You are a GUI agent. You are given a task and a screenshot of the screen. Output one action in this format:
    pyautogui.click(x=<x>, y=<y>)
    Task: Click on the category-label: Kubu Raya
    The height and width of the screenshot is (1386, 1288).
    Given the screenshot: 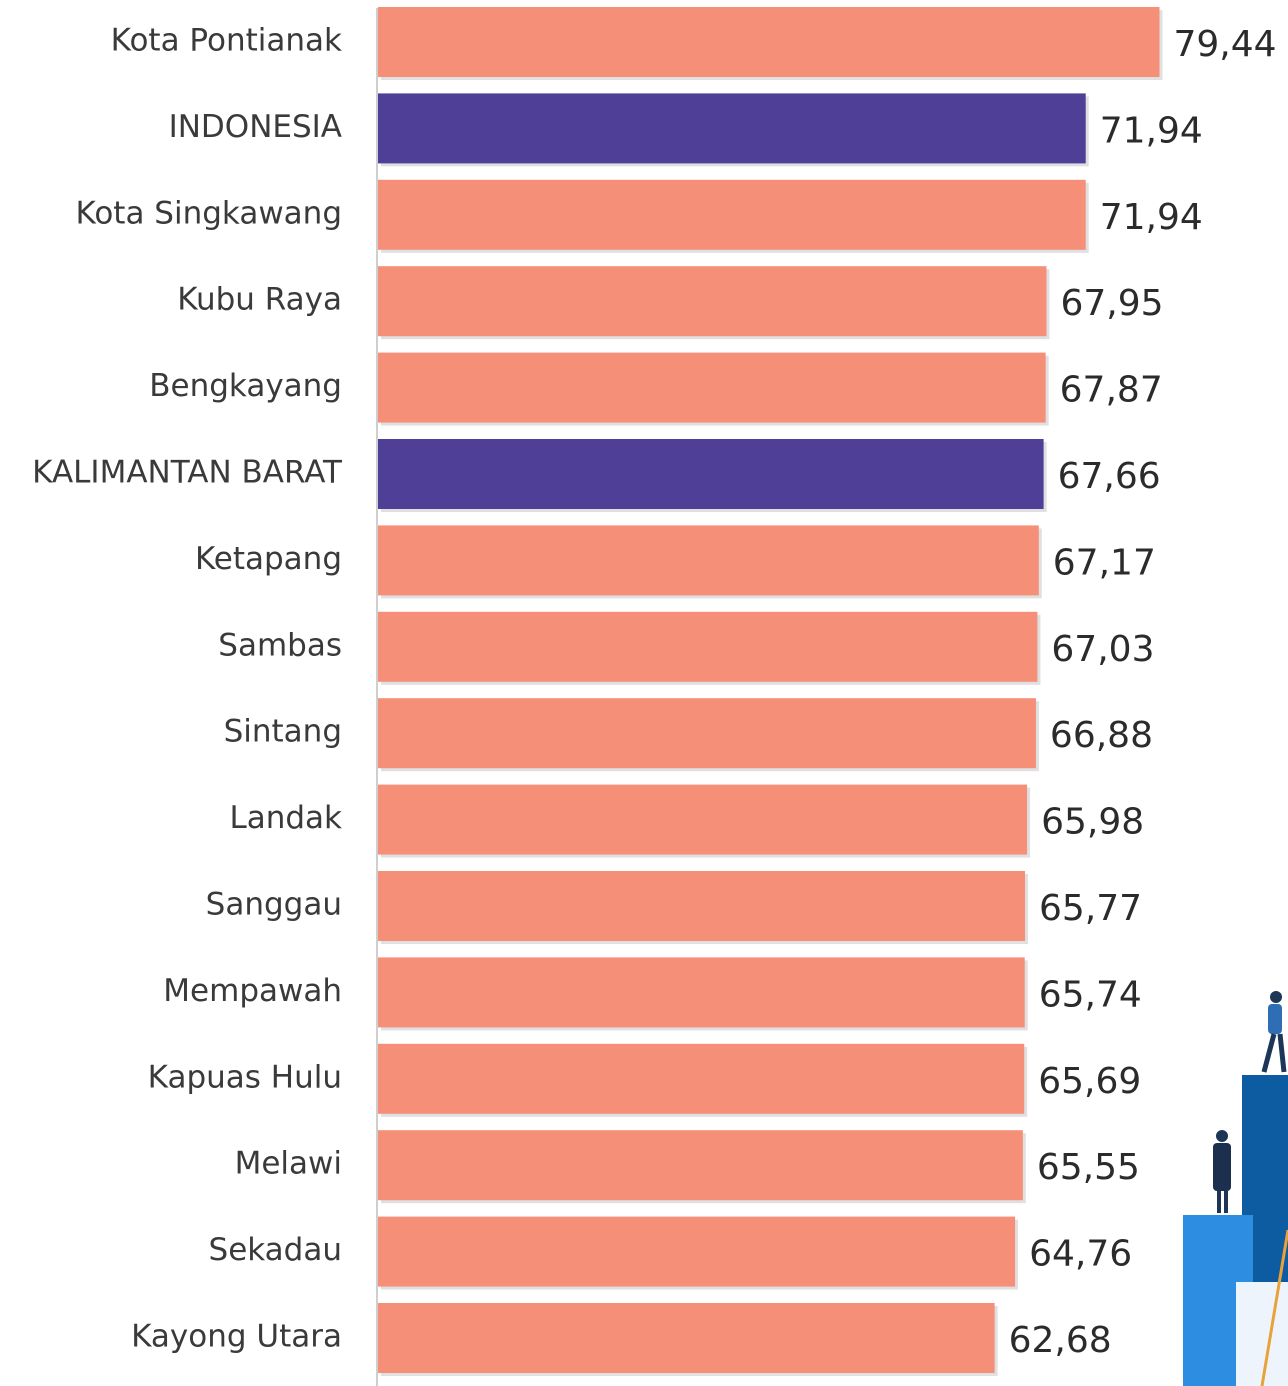 What is the action you would take?
    pyautogui.click(x=259, y=300)
    